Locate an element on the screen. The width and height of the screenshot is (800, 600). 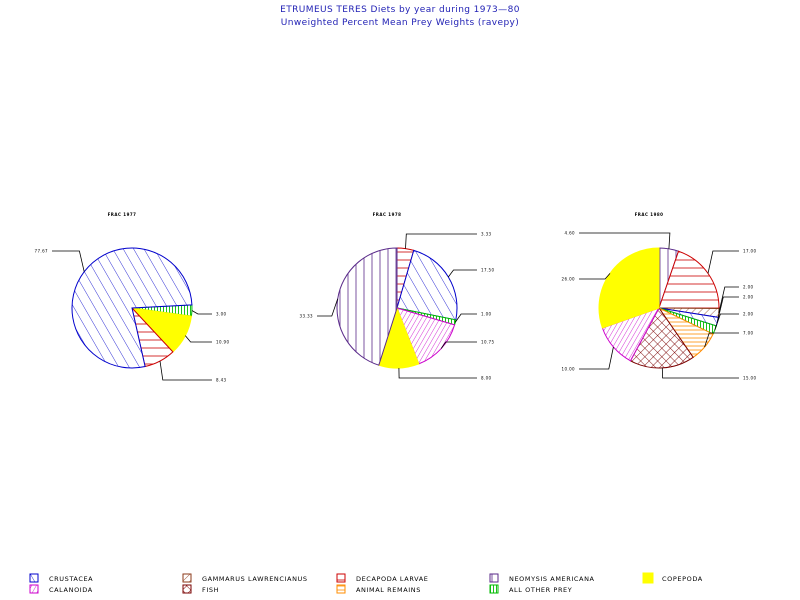
slice-label: 10.90 is located at coordinates (207, 340).